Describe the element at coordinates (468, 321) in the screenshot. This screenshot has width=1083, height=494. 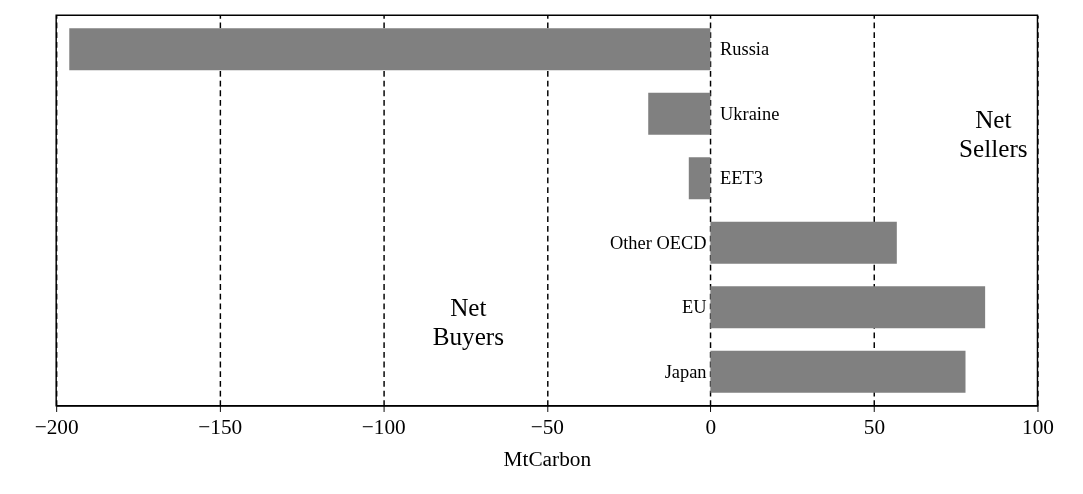
I see `annotation: Net Buyers` at that location.